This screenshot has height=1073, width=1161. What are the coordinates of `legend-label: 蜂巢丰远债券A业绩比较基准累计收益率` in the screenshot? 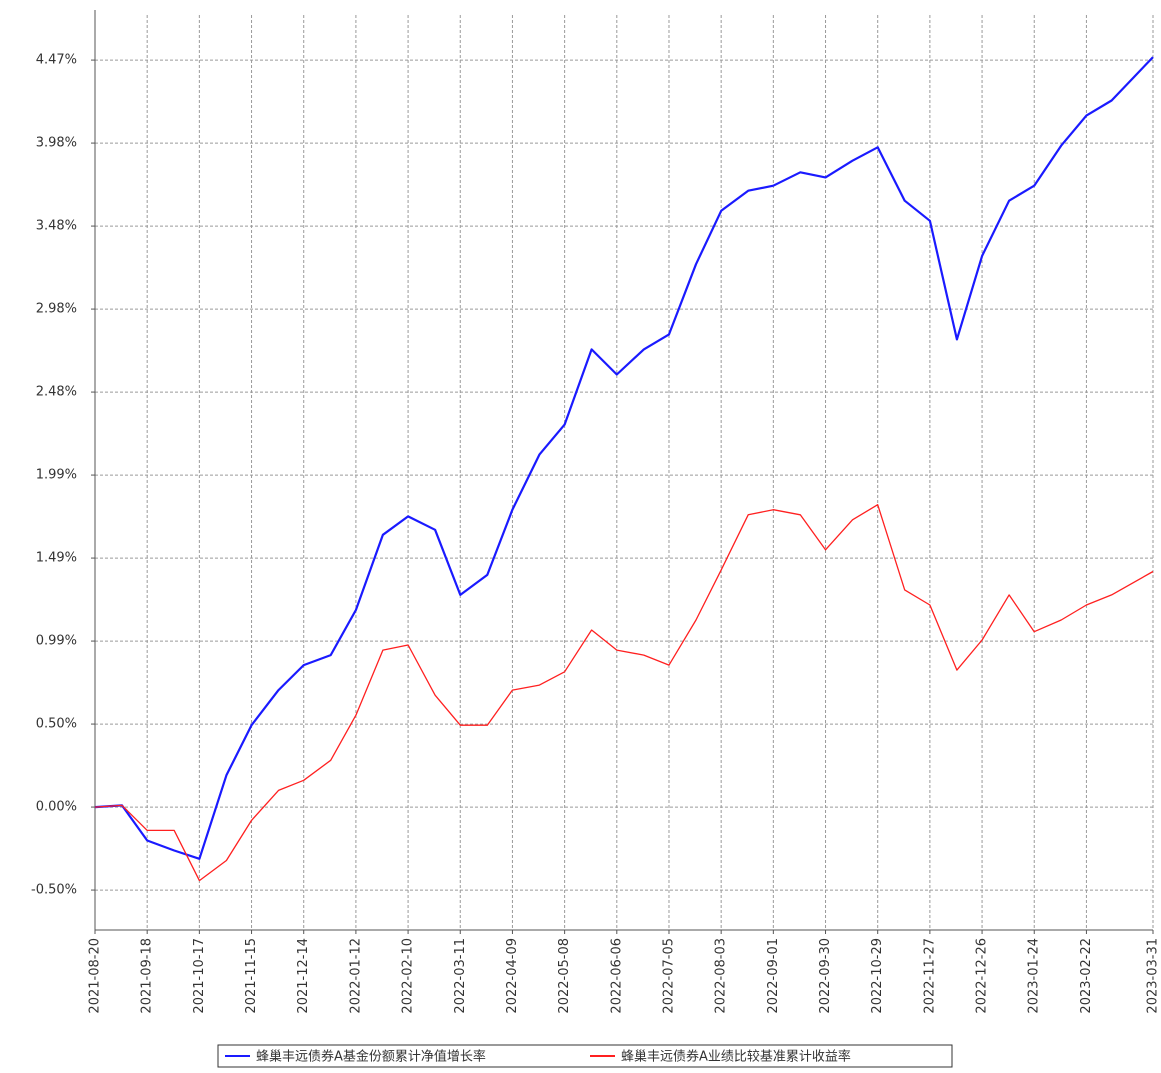 It's located at (736, 1057).